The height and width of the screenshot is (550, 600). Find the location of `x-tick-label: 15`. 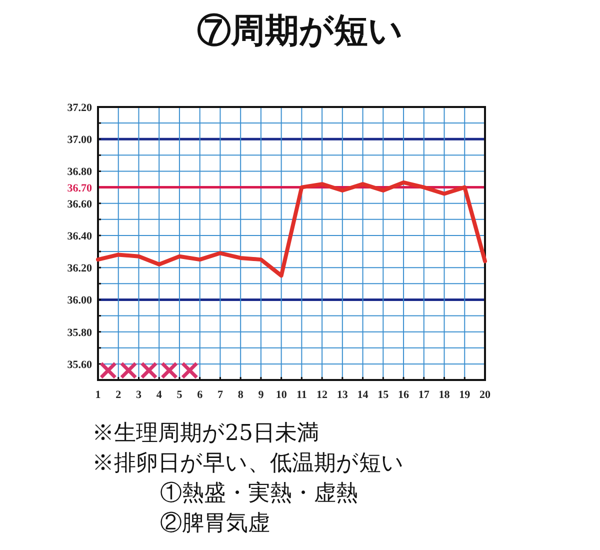

x-tick-label: 15 is located at coordinates (384, 395).